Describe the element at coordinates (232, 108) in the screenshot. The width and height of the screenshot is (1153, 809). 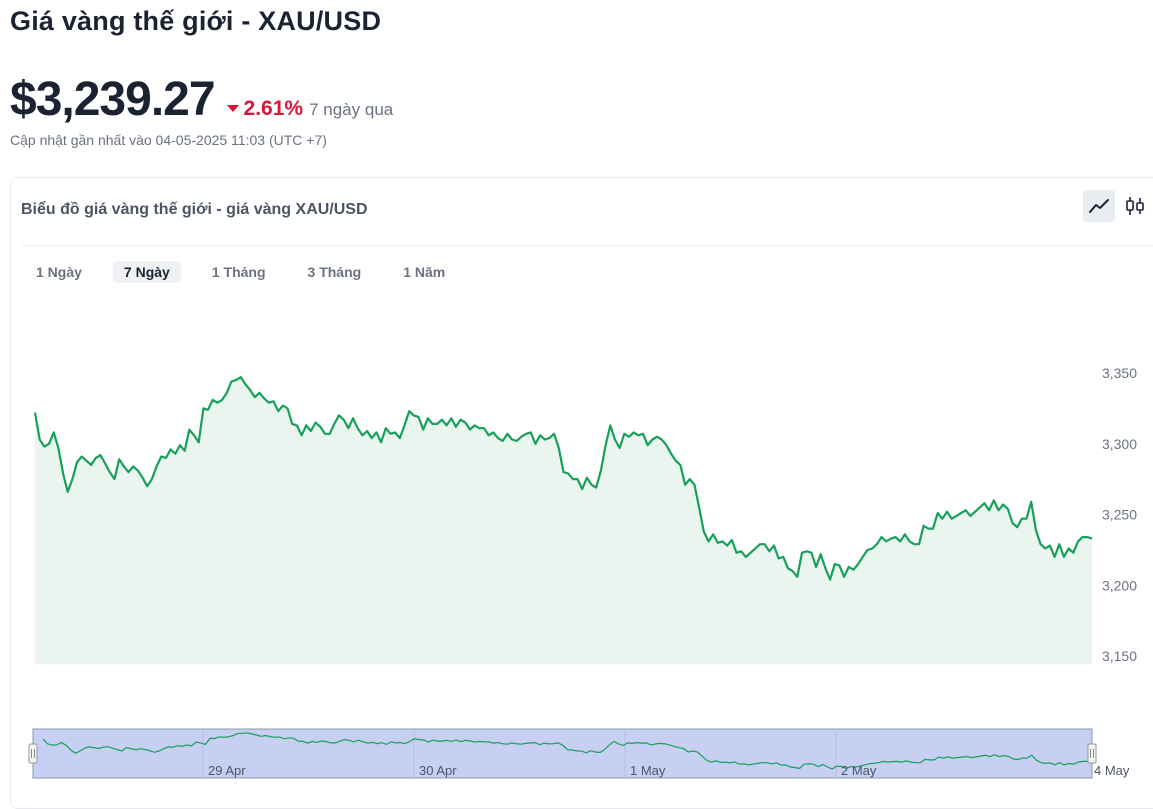
I see `caret-down-icon` at that location.